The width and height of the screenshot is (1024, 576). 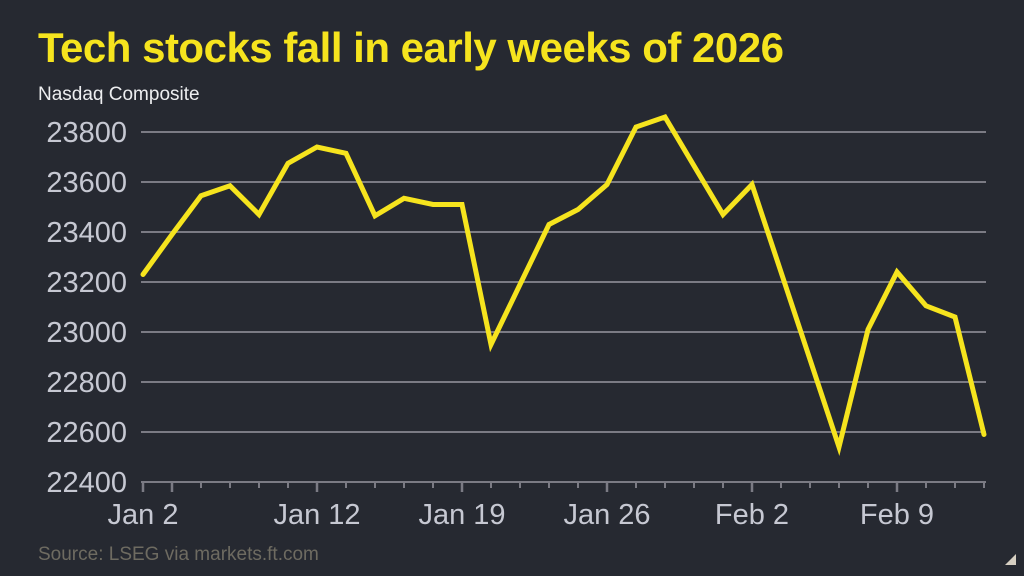 I want to click on x-axis-tick-label: Feb 9, so click(x=897, y=515).